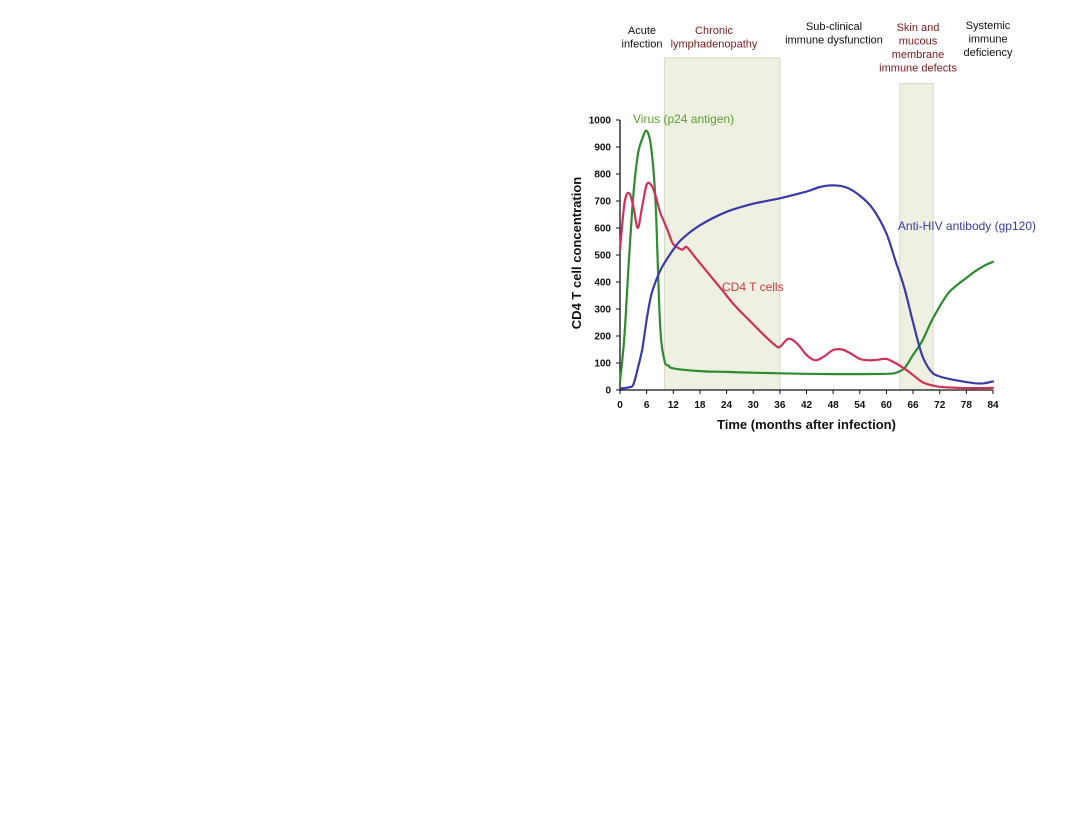  I want to click on y-tick-label: 200, so click(602, 337).